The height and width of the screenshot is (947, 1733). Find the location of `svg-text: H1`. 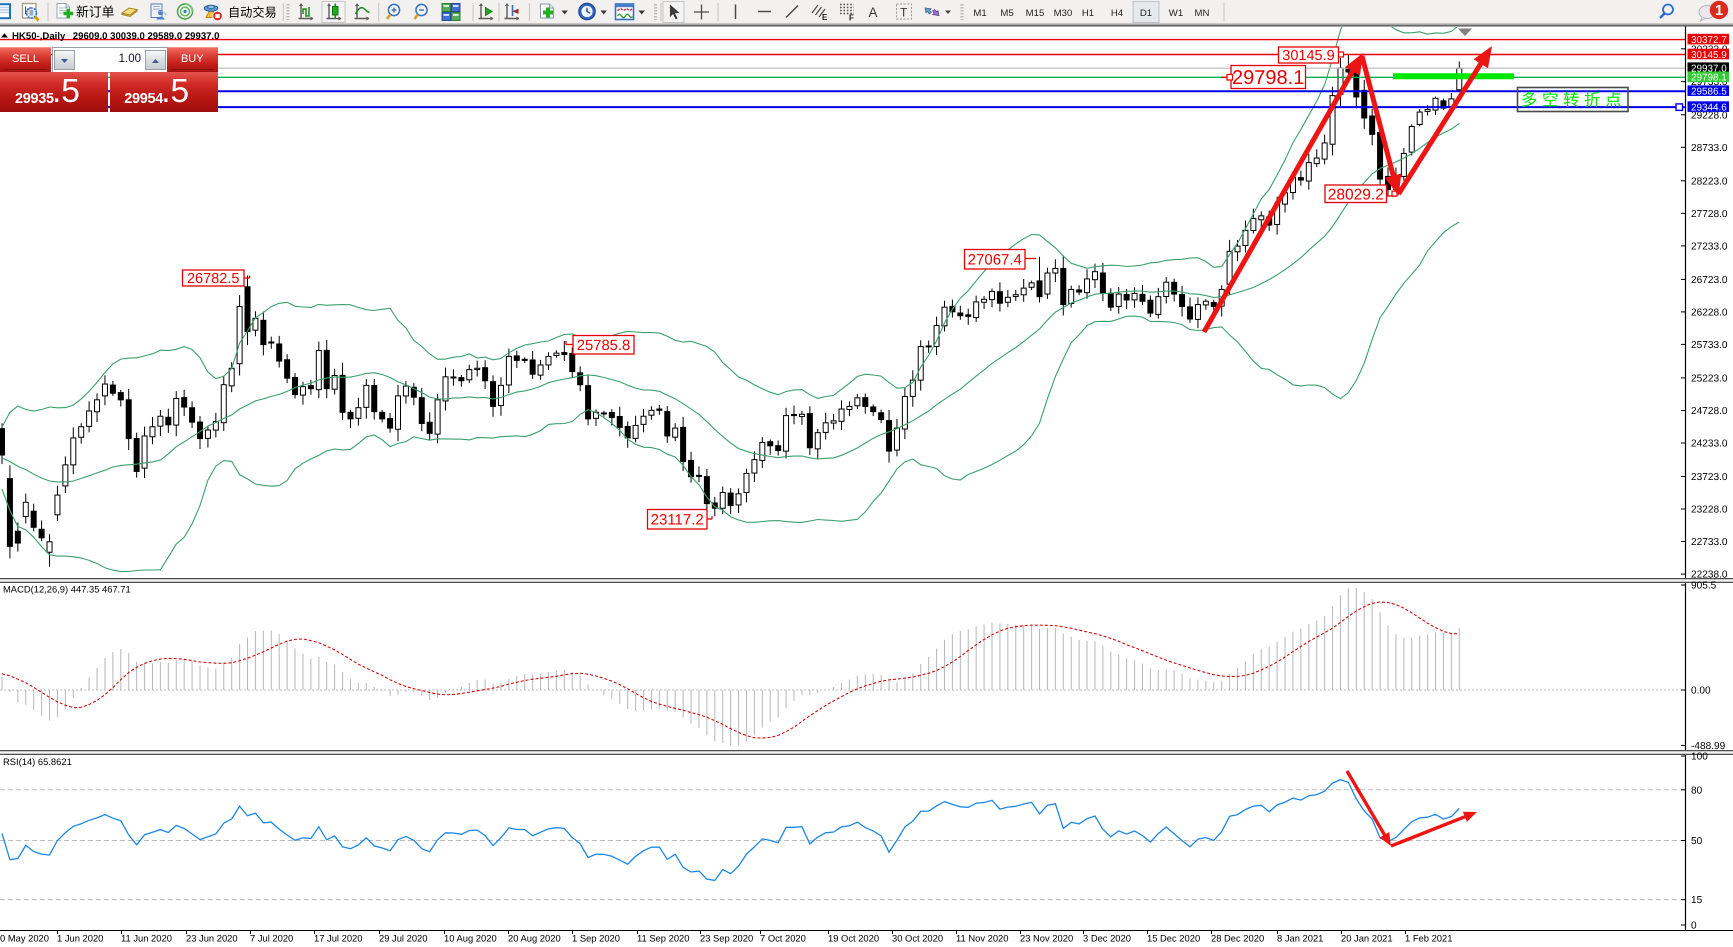

svg-text: H1 is located at coordinates (1088, 13).